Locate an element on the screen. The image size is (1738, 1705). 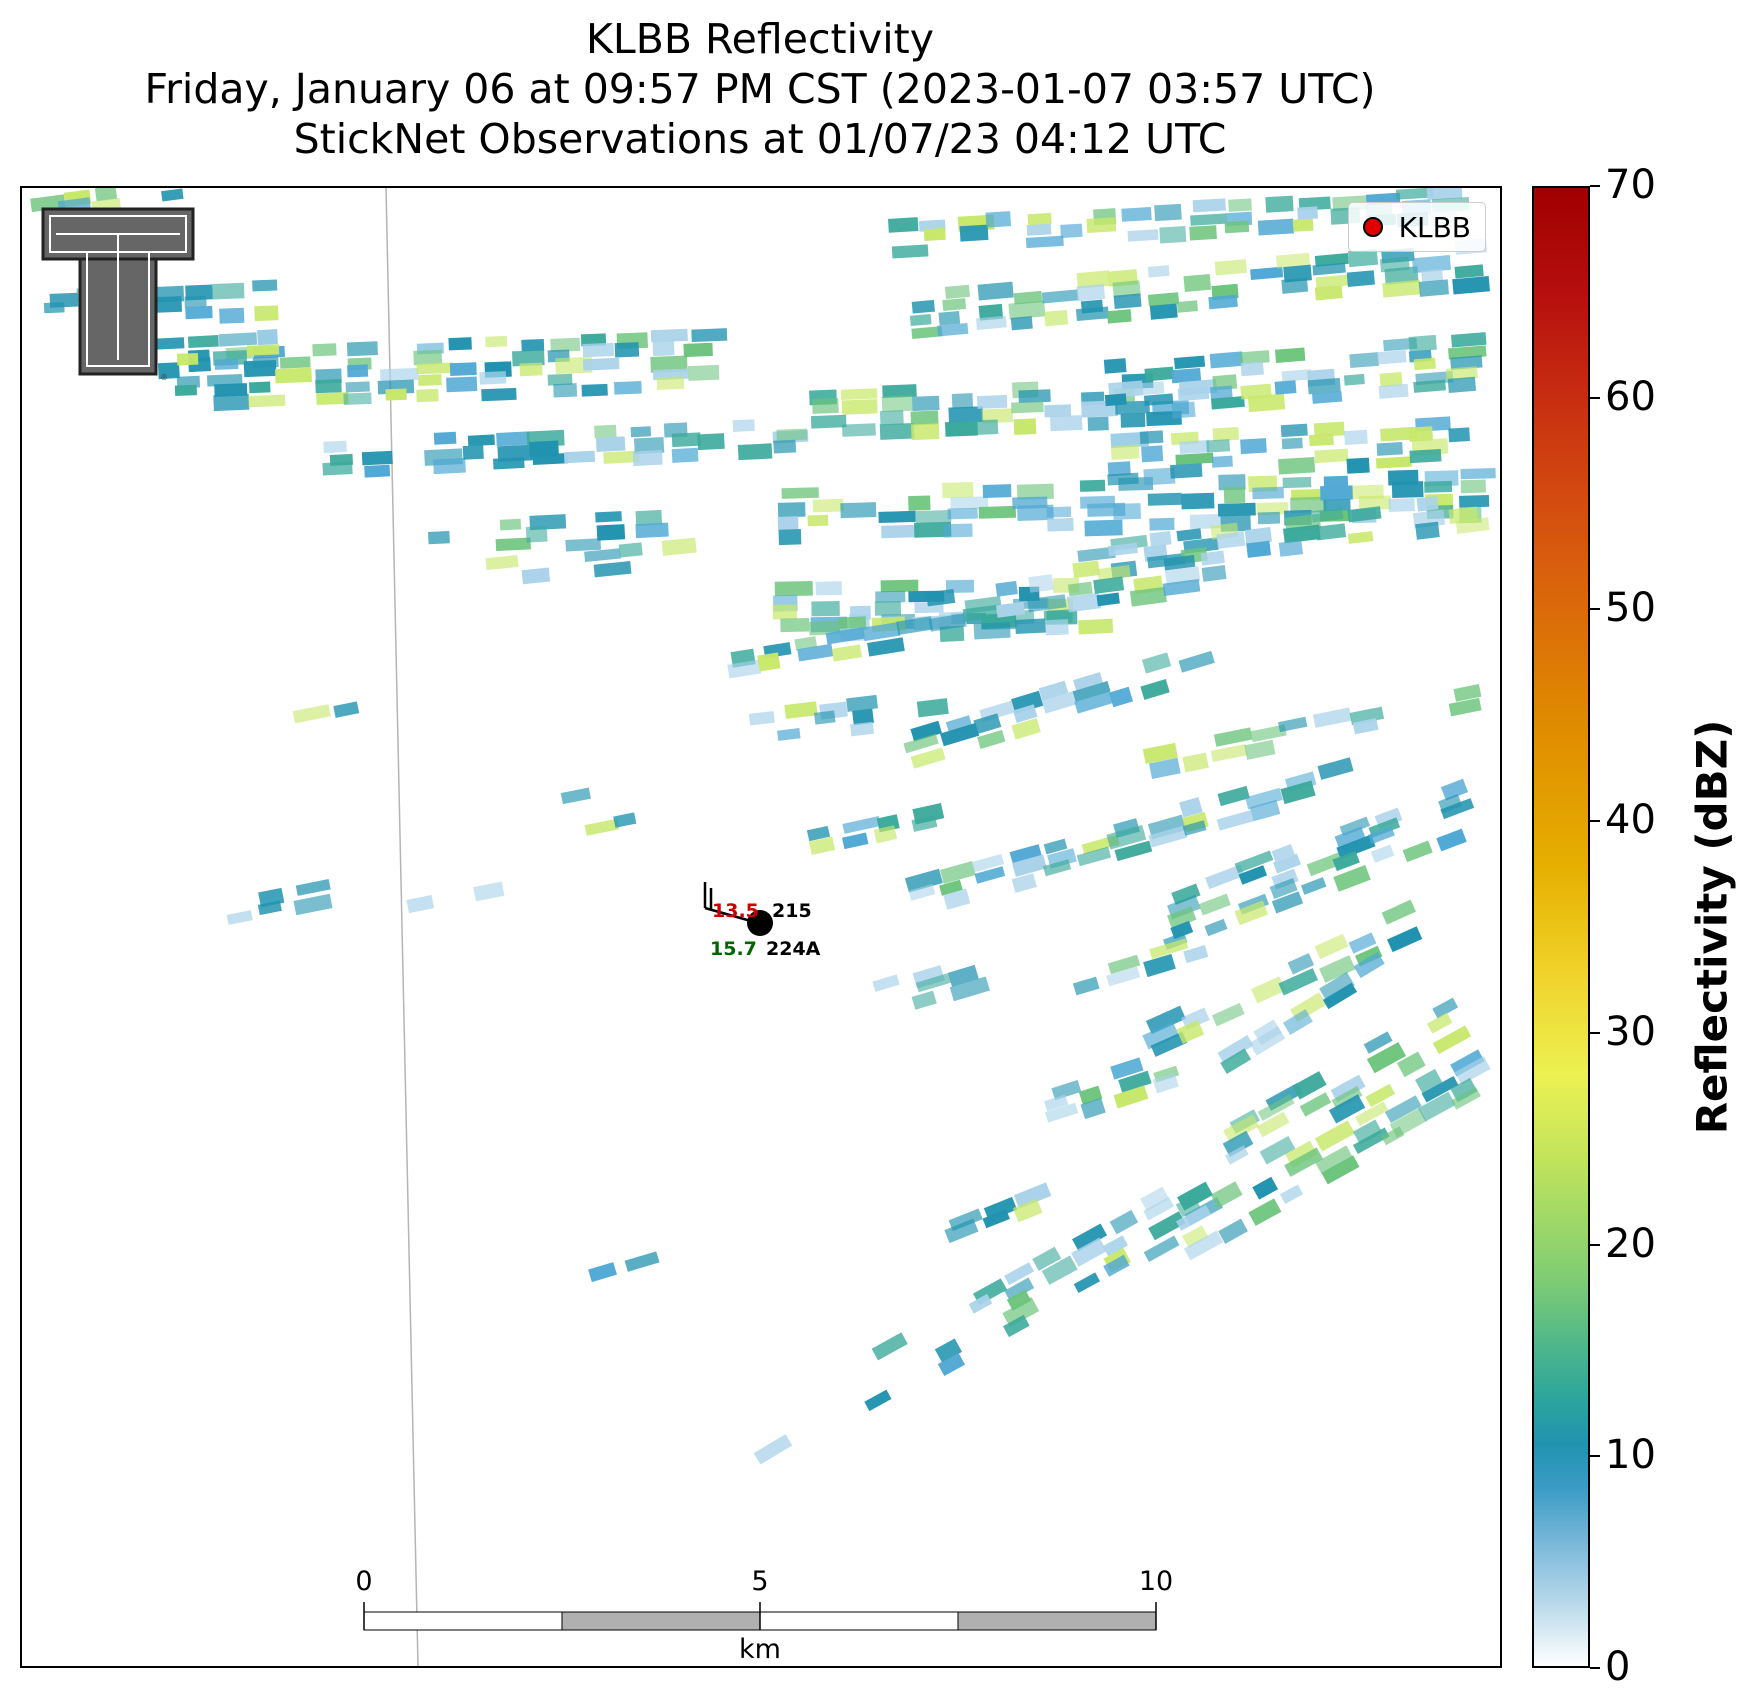
scale-bar-unit: km is located at coordinates (760, 1649).